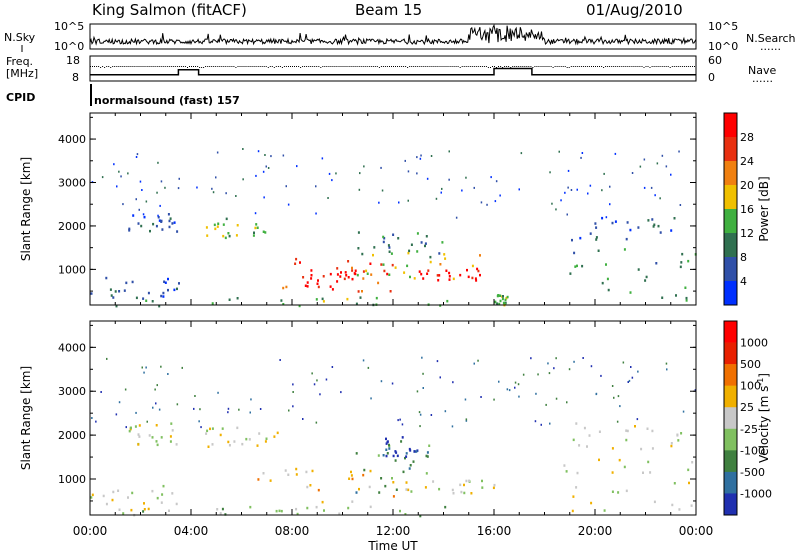  I want to click on colorbar-frame, so click(730, 418).